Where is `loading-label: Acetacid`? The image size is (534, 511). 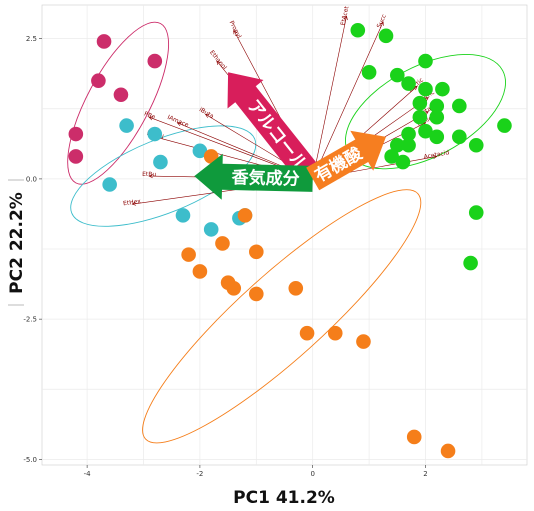 loading-label: Acetacid is located at coordinates (436, 155).